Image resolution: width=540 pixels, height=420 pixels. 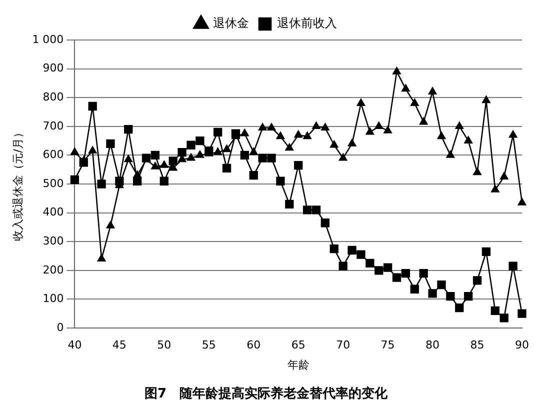 I want to click on x-tick-label: 55, so click(x=209, y=345).